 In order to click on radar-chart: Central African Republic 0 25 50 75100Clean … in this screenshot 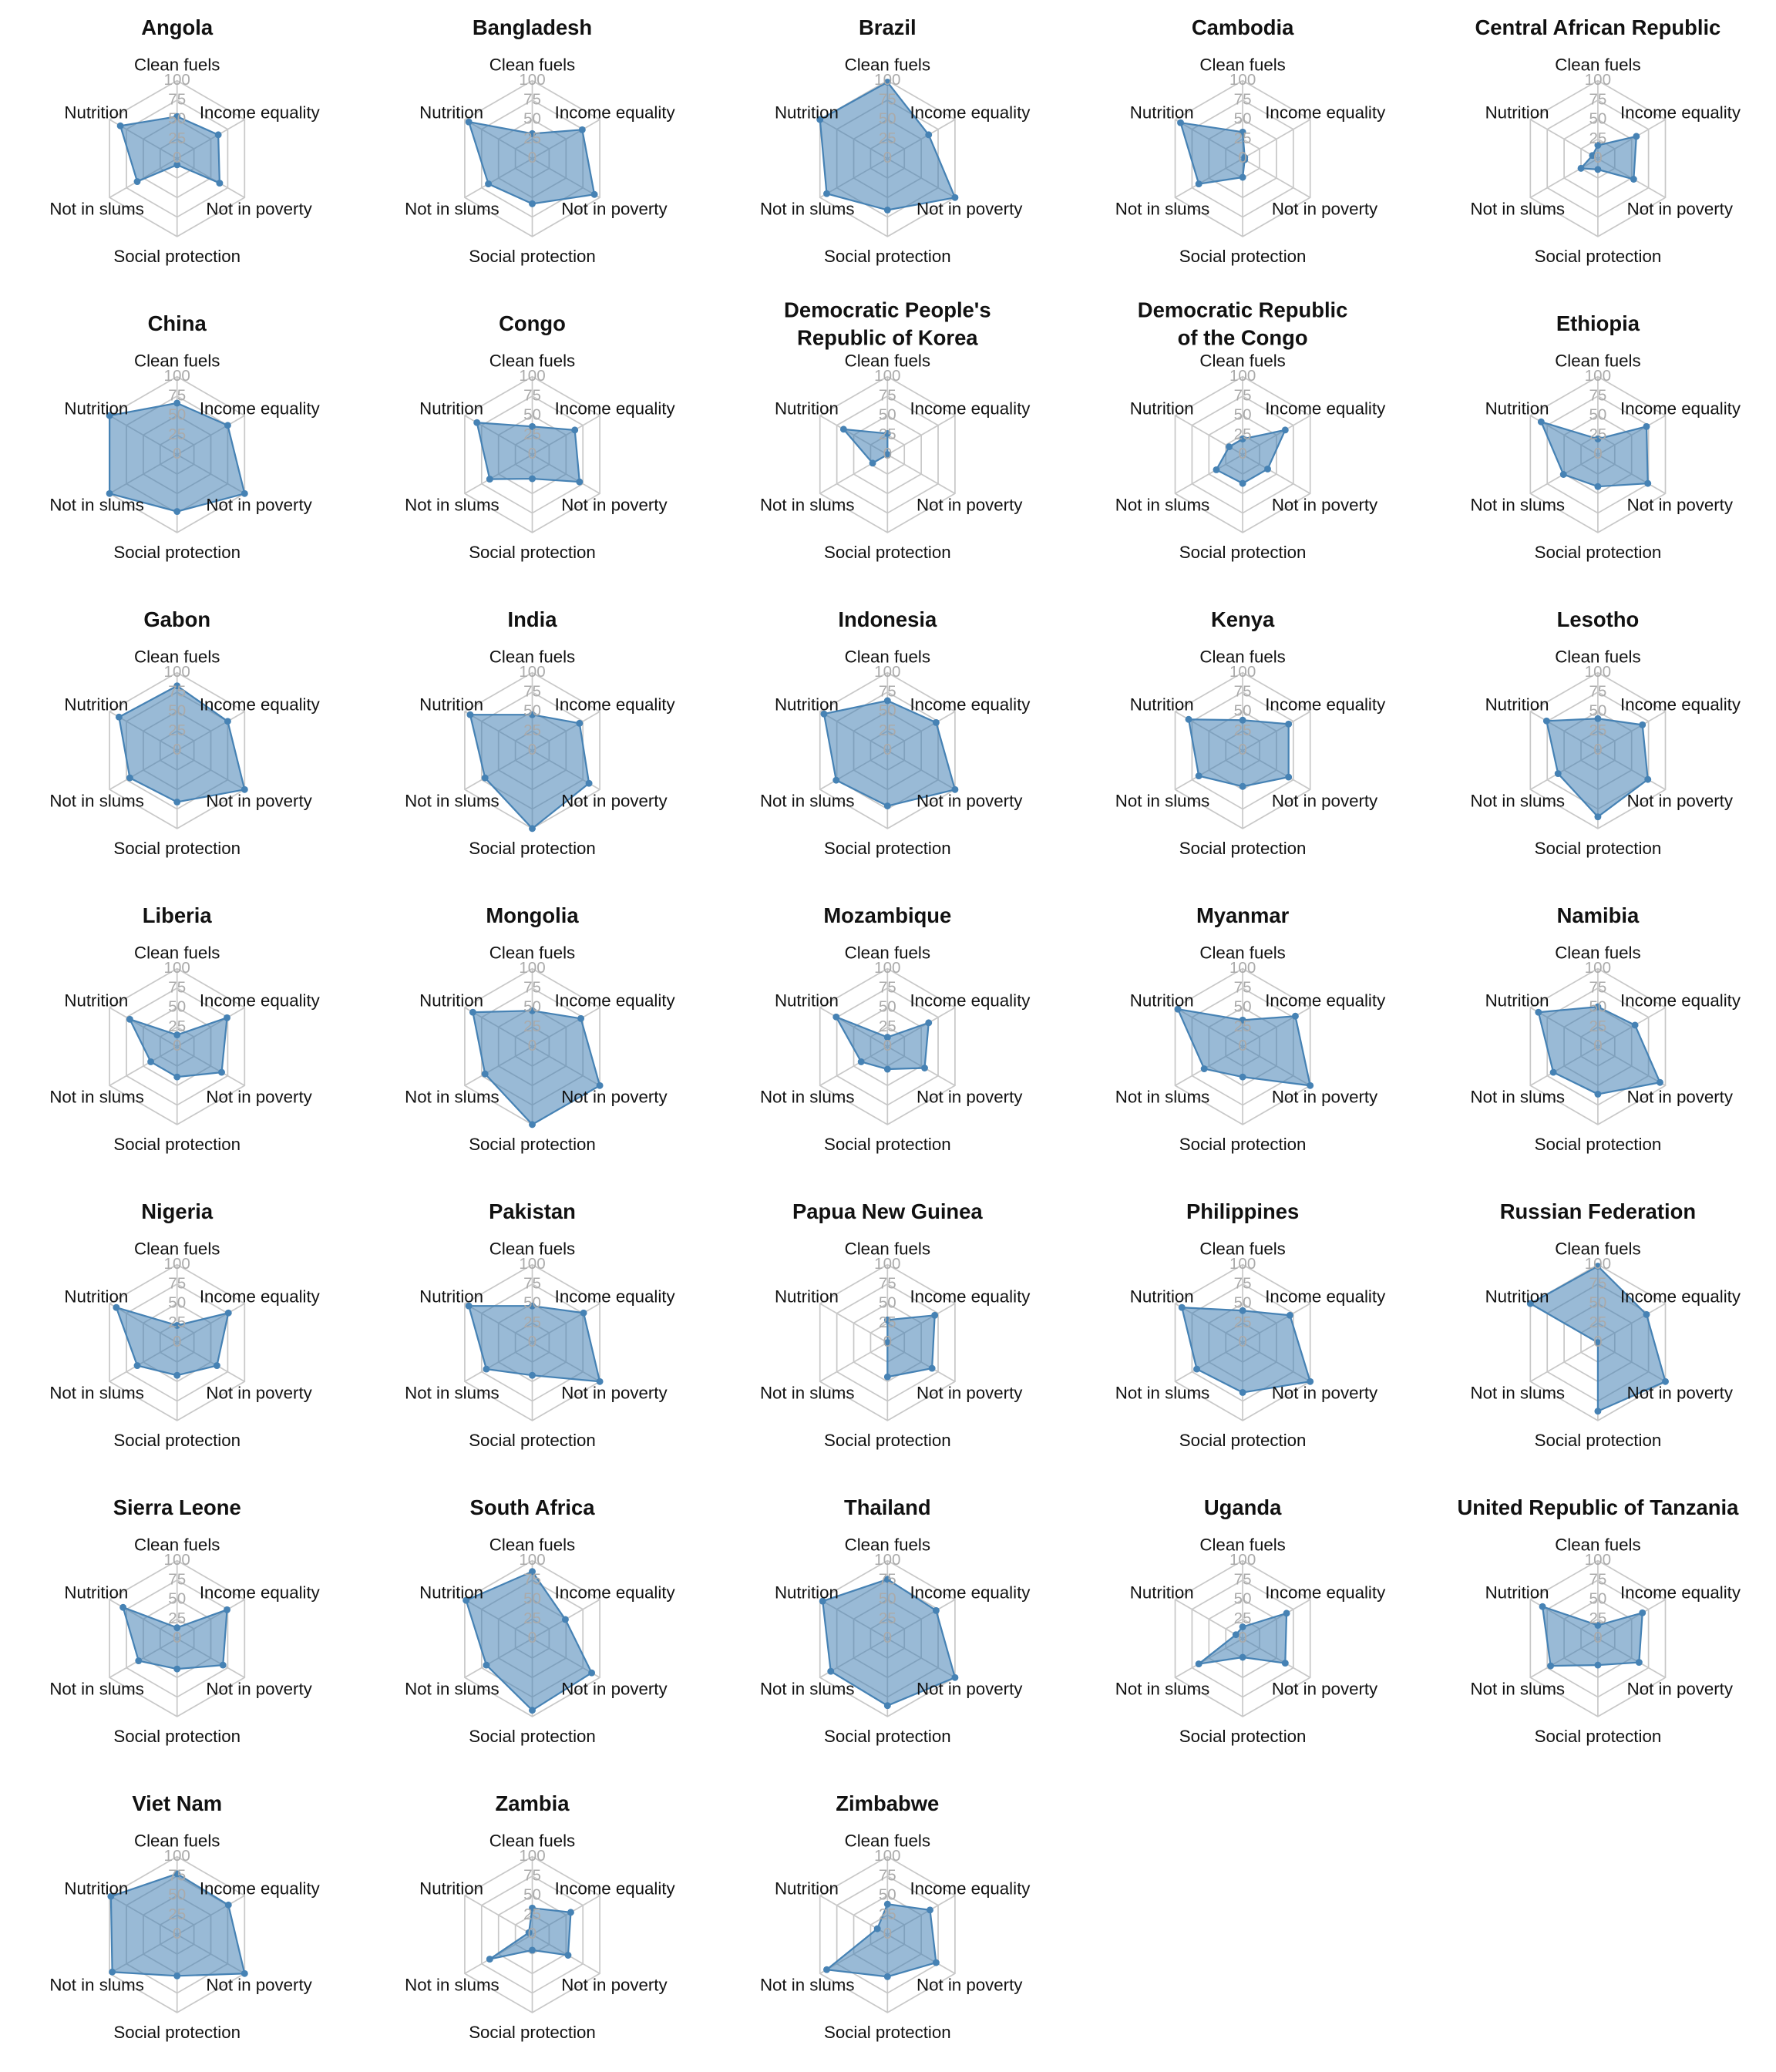, I will do `click(1606, 141)`.